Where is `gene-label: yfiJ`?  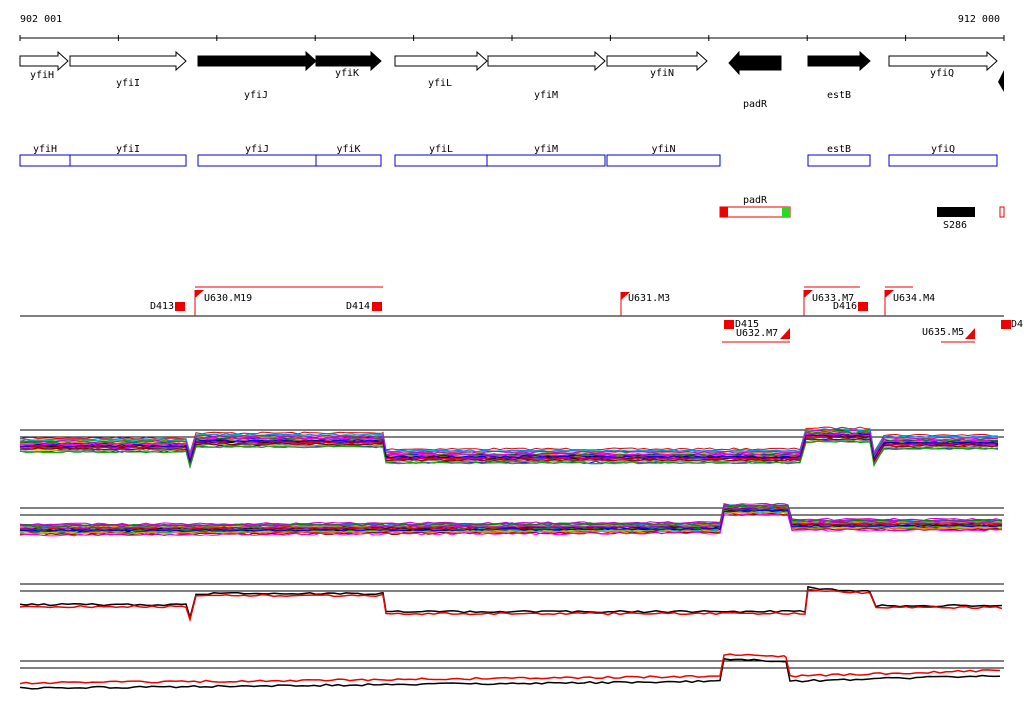
gene-label: yfiJ is located at coordinates (256, 95).